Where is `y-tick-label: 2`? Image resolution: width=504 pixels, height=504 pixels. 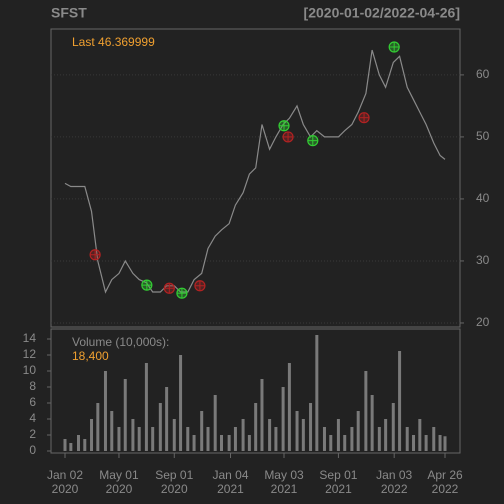 y-tick-label: 2 is located at coordinates (32, 434).